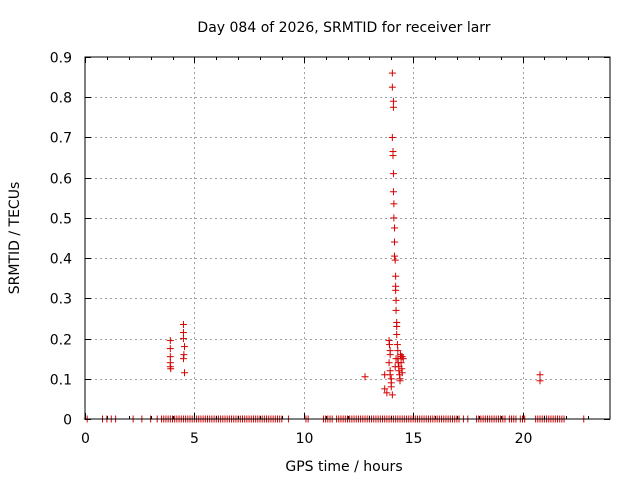 This screenshot has width=640, height=480. I want to click on x-tick-label: 15, so click(414, 439).